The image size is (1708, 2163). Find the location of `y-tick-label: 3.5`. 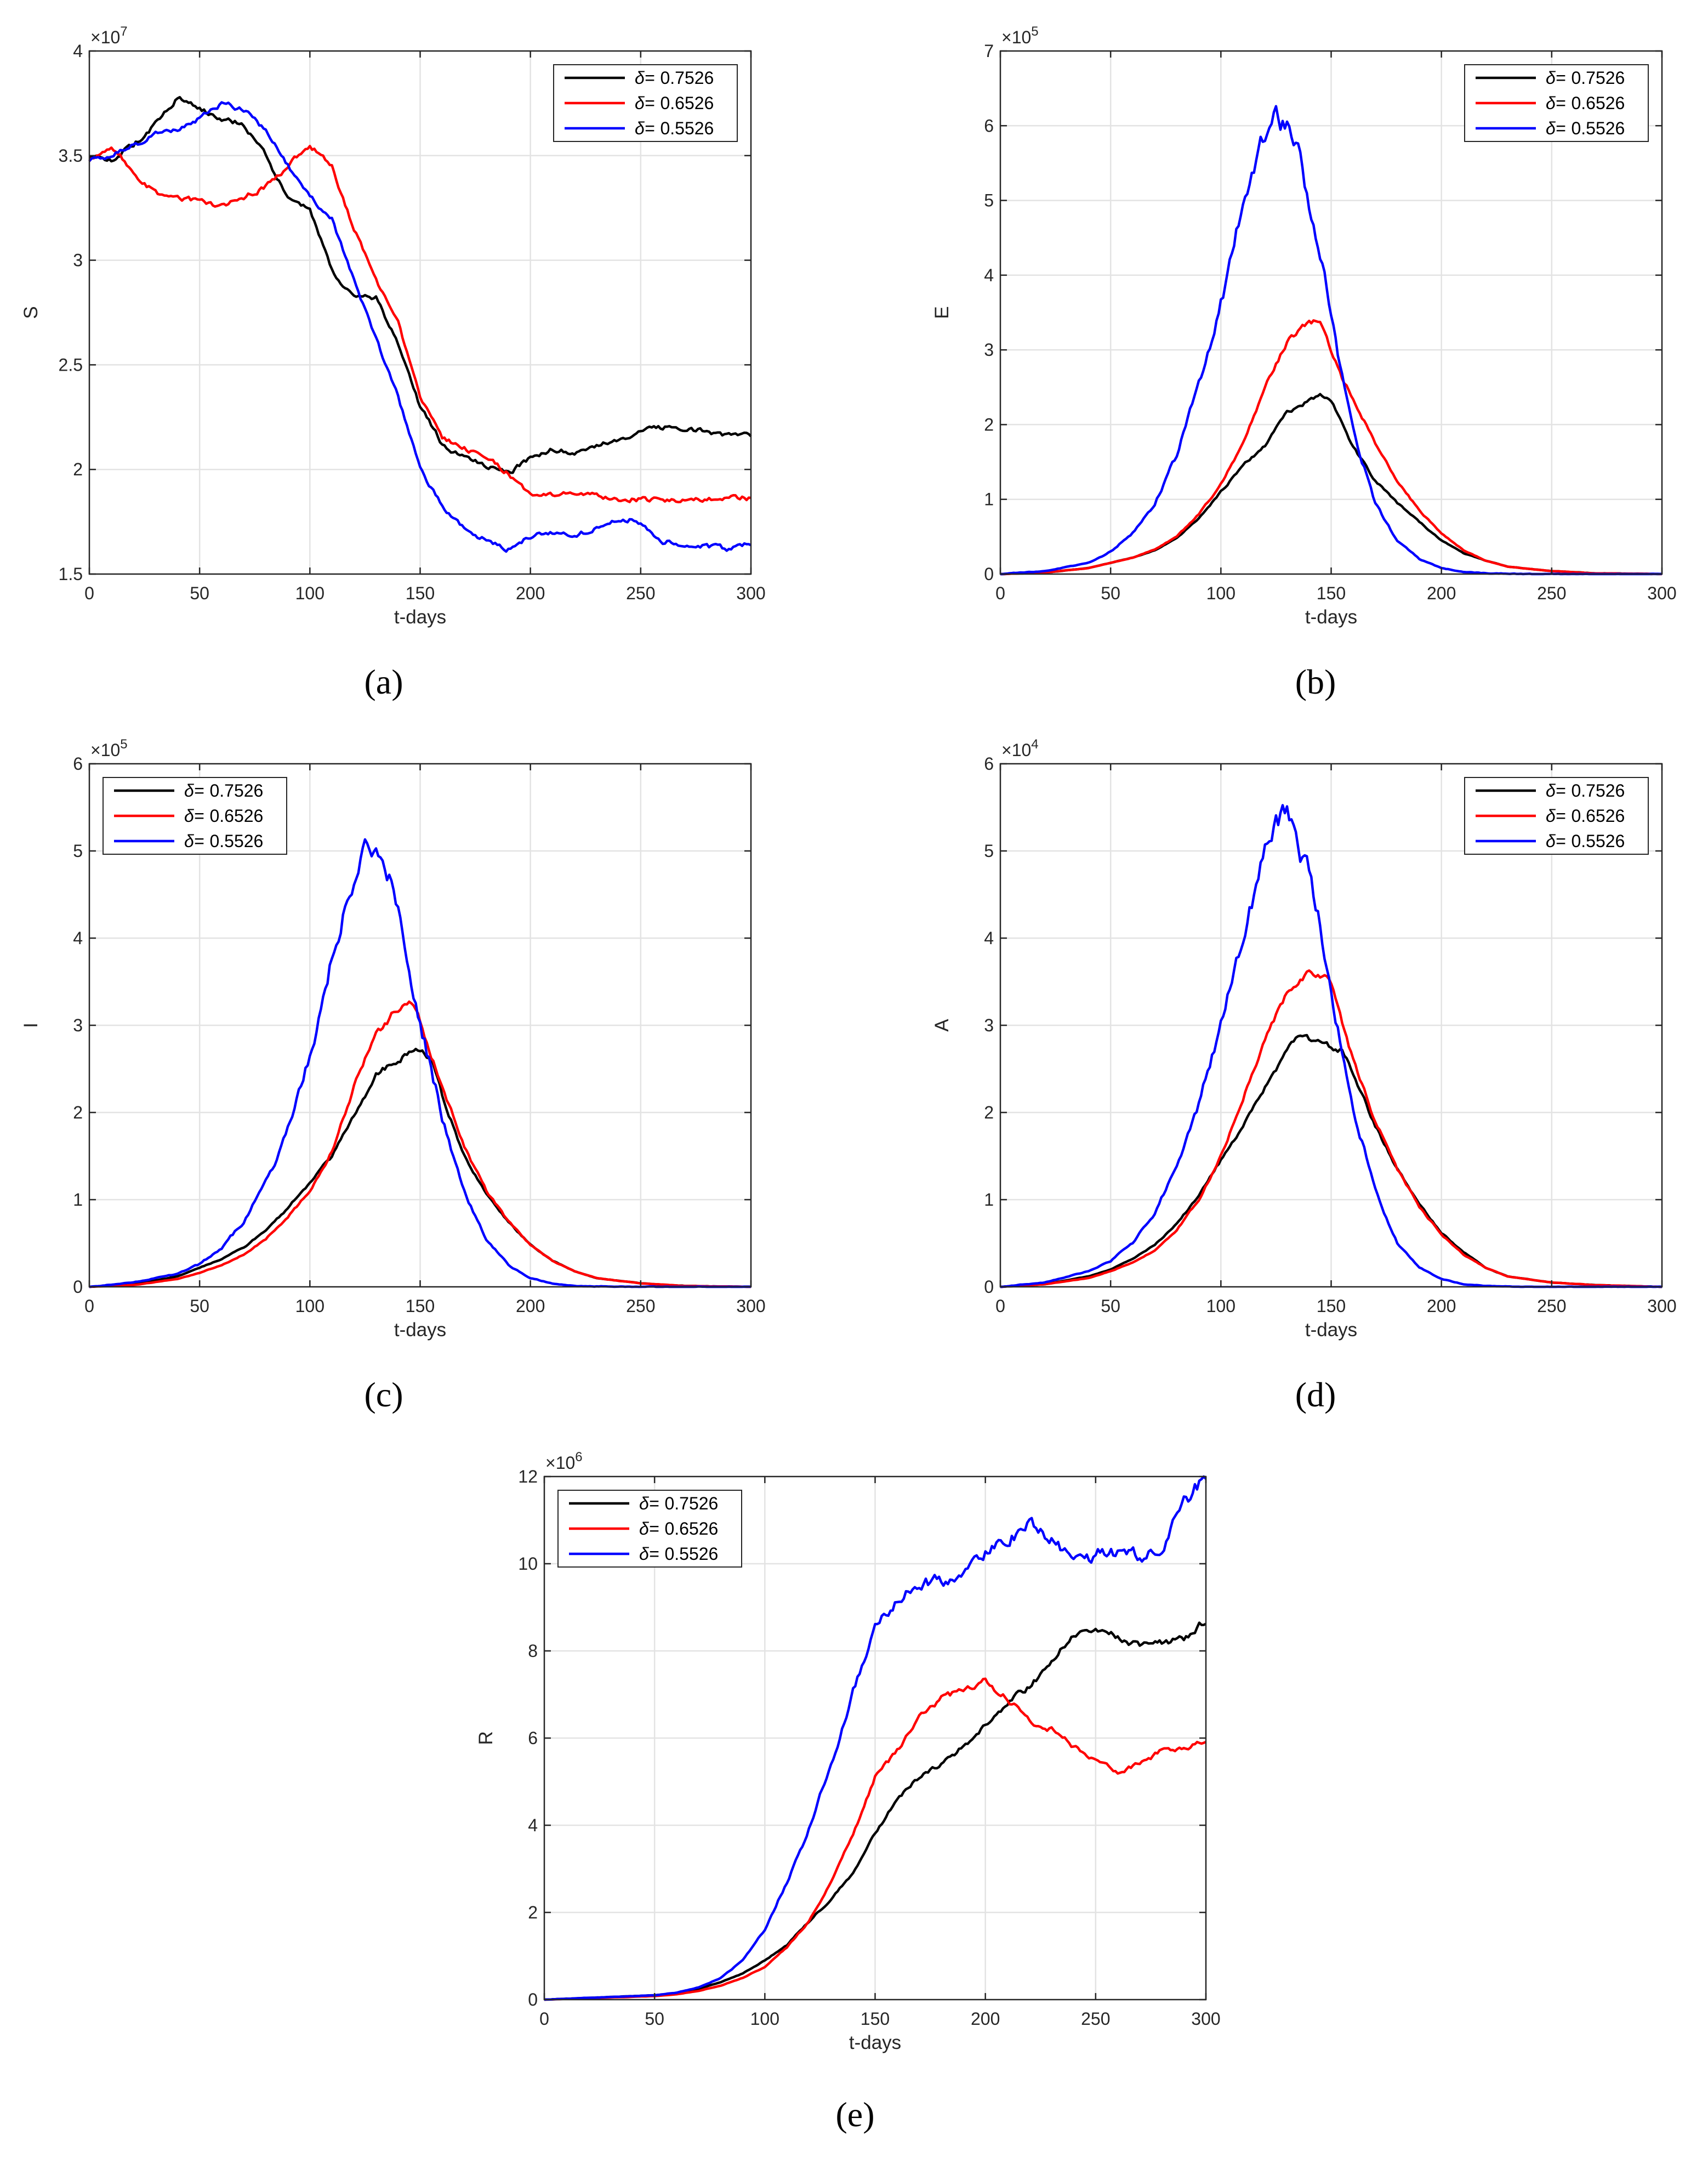

y-tick-label: 3.5 is located at coordinates (71, 156).